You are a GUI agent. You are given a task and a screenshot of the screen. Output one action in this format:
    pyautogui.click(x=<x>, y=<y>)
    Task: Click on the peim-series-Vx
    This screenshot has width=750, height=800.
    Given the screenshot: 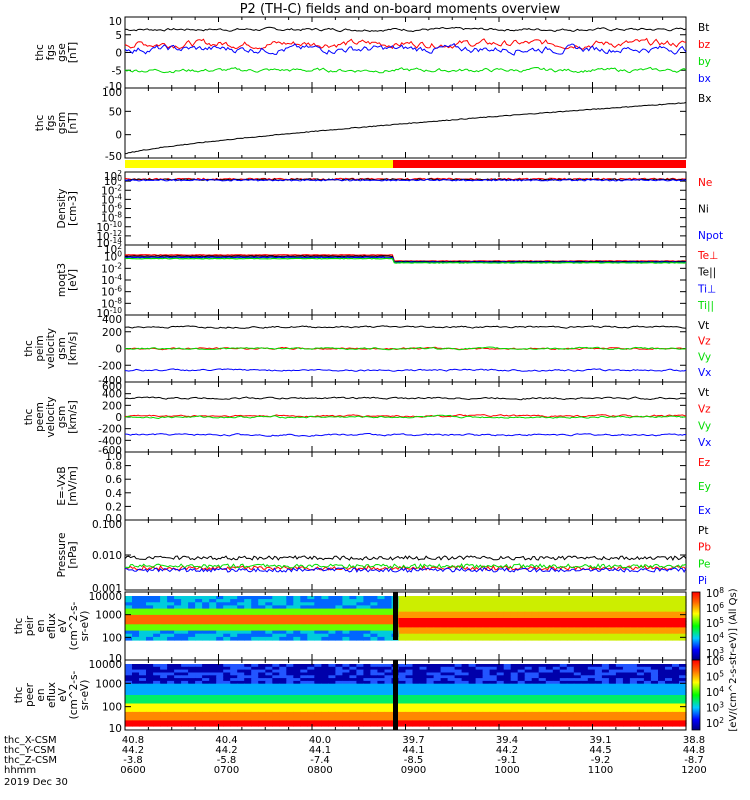 What is the action you would take?
    pyautogui.click(x=405, y=370)
    